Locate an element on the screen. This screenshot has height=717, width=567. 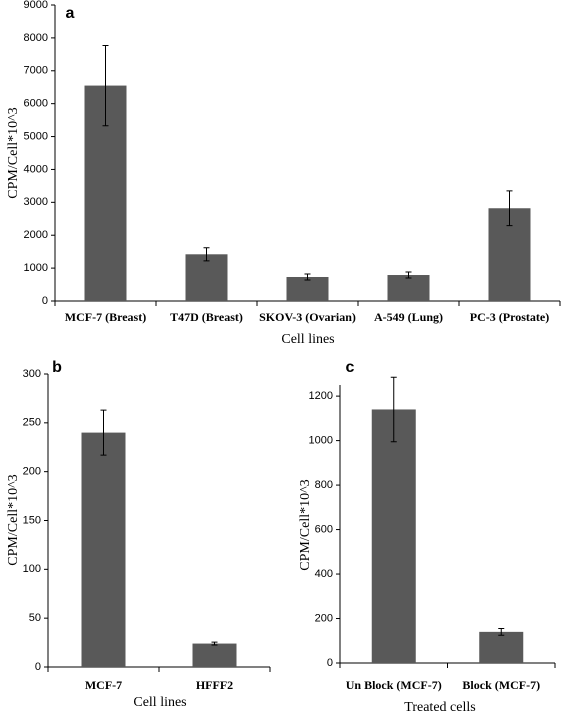
y-tick-label: 4000 is located at coordinates (36, 169).